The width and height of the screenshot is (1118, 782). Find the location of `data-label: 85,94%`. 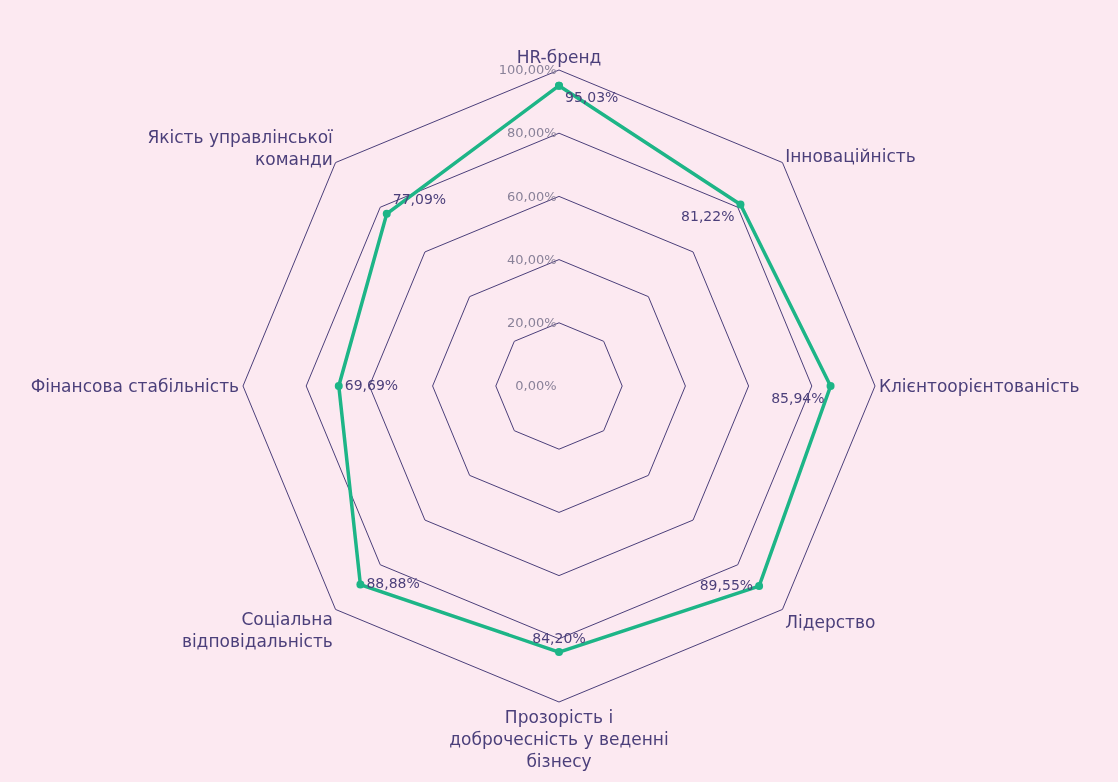

data-label: 85,94% is located at coordinates (798, 397).